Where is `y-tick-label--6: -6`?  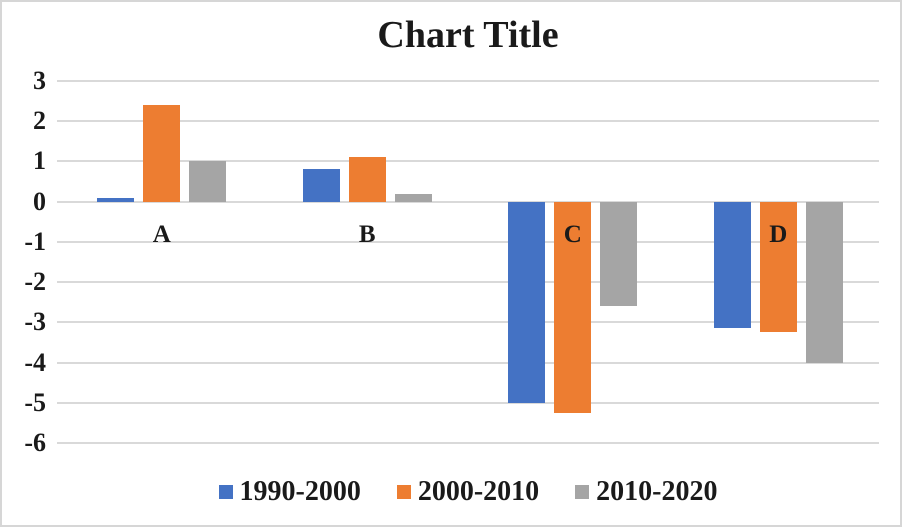 y-tick-label--6: -6 is located at coordinates (35, 442).